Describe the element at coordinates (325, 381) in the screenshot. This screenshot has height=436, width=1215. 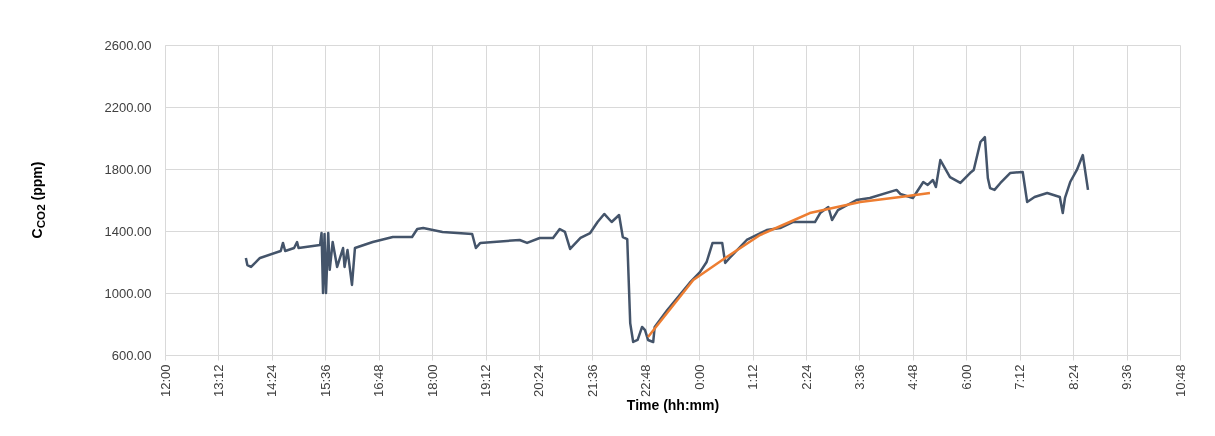
I see `x-tick-label: 15:36` at that location.